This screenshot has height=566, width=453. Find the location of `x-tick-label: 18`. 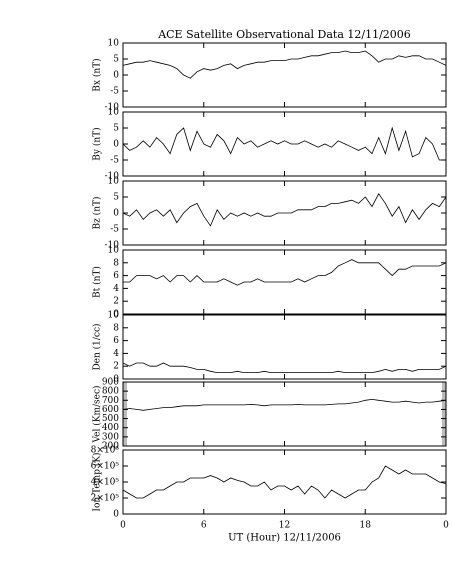

x-tick-label: 18 is located at coordinates (366, 526).